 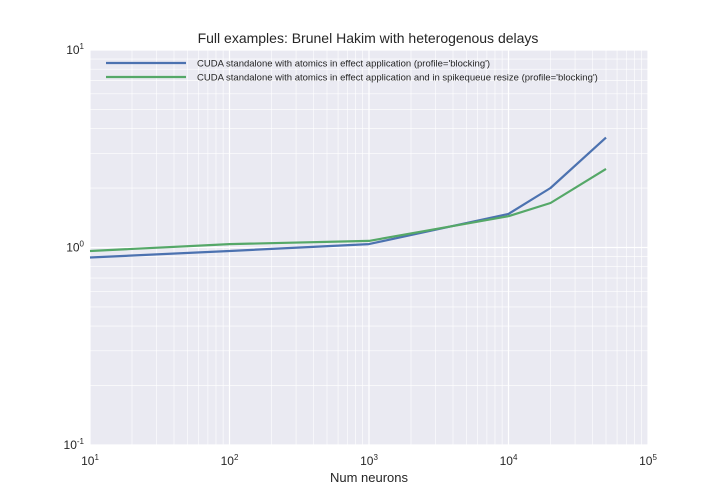 I want to click on x-axis-ticks: 10¹ 10² 10³ 10⁴ 10⁵, so click(x=369, y=460).